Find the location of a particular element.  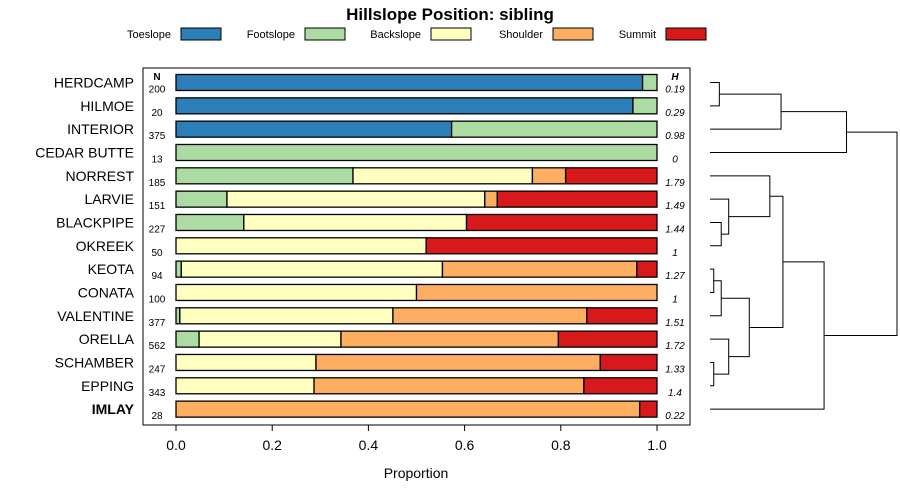

bar-okreek-summit is located at coordinates (541, 246).